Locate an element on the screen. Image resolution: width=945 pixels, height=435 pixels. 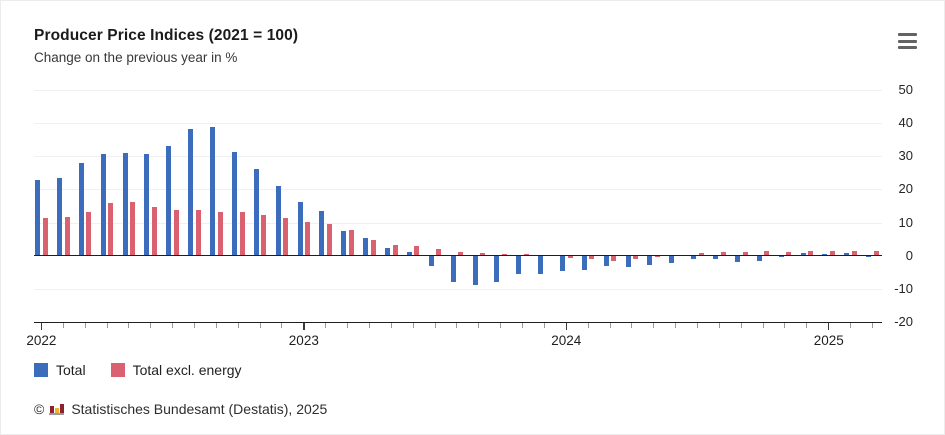
legend-item-total: Total is located at coordinates (60, 370).